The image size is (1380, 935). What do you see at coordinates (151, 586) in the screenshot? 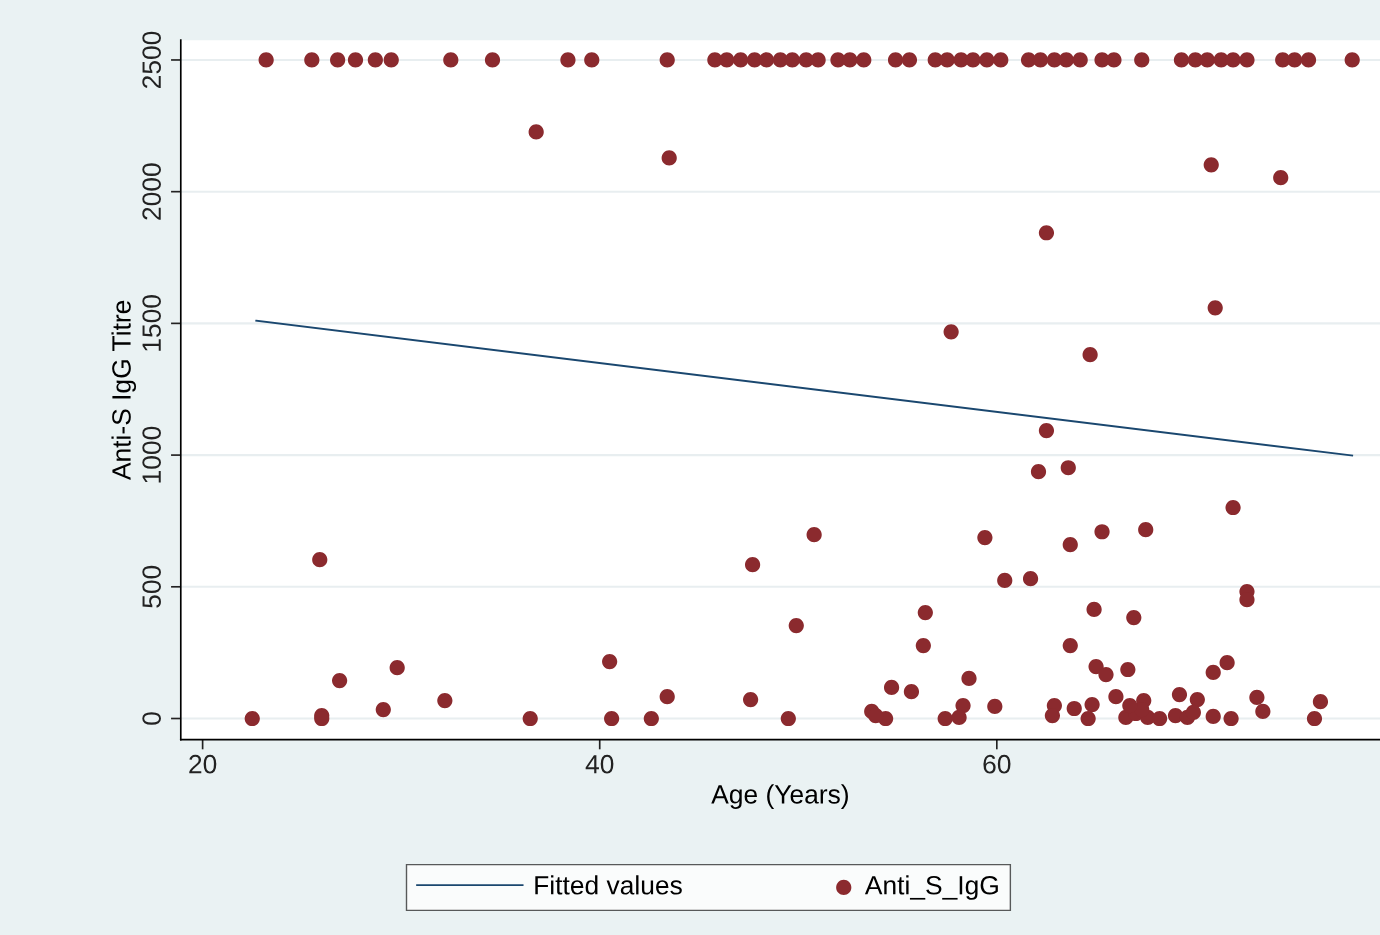
I see `y-tick-label: 500` at bounding box center [151, 586].